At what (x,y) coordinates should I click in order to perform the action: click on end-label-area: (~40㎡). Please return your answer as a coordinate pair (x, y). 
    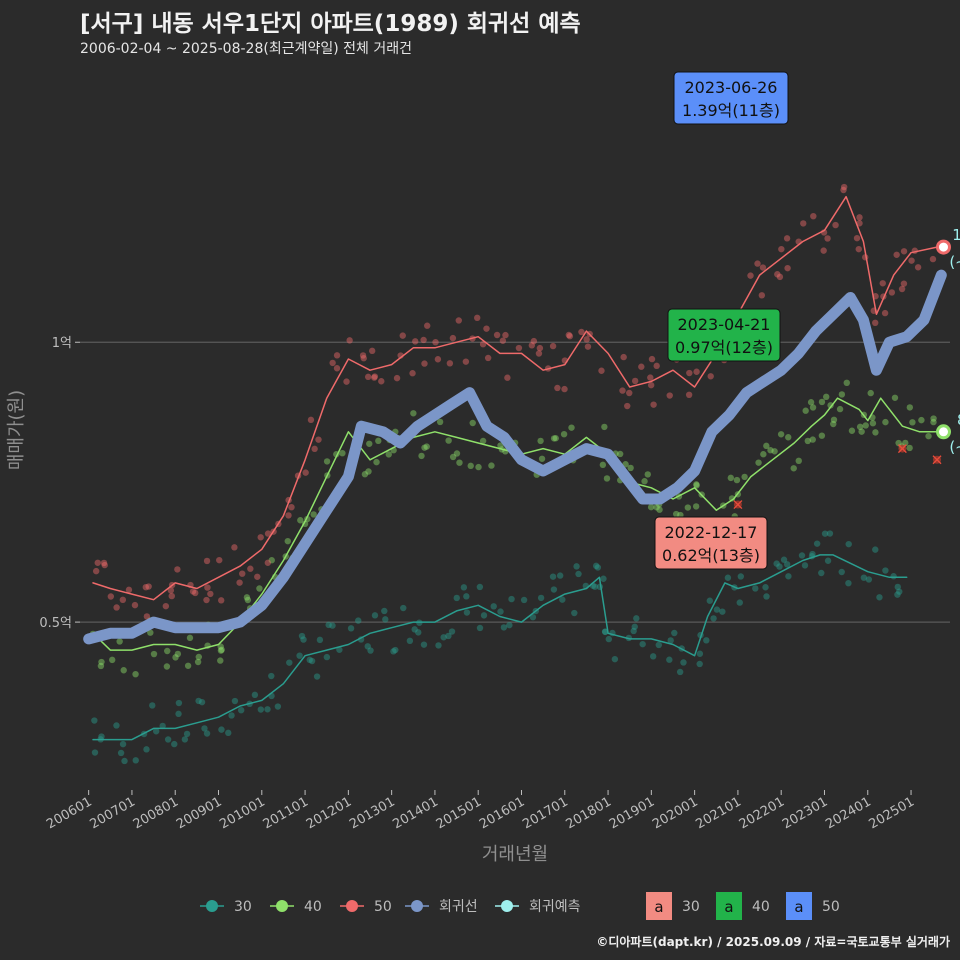
    Looking at the image, I should click on (954, 447).